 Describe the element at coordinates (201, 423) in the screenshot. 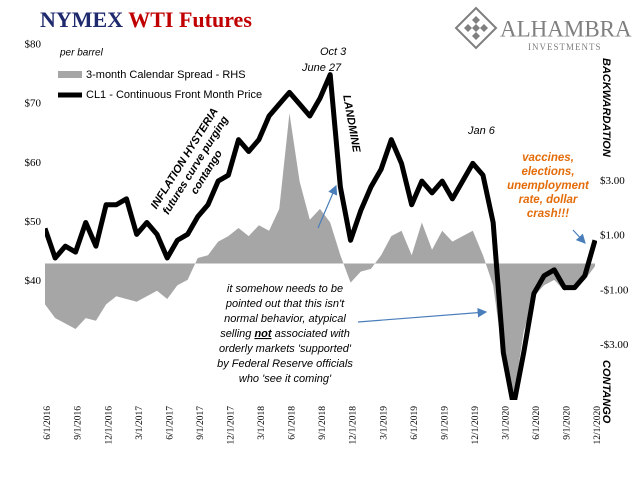

I see `x-tick-label: 9/1/2017` at that location.